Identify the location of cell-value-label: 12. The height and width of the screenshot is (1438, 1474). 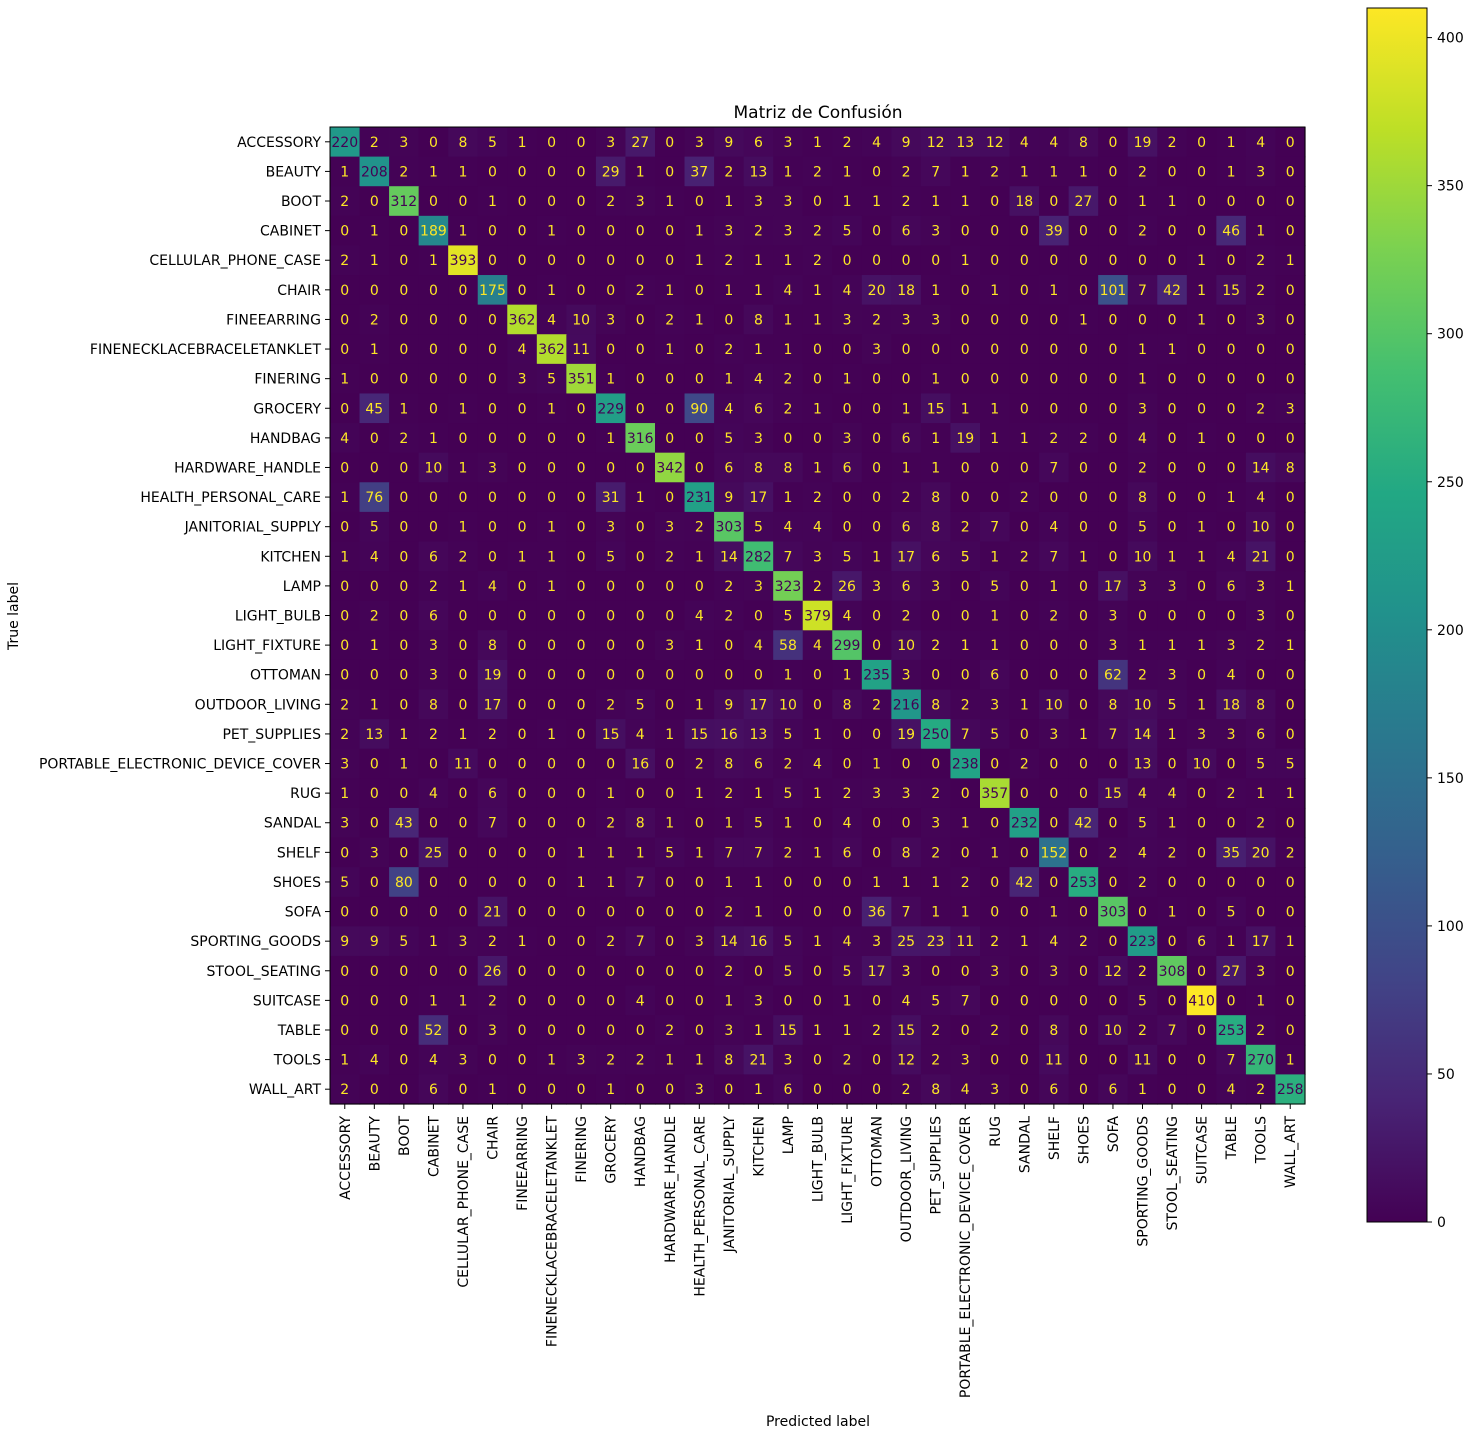
(936, 143).